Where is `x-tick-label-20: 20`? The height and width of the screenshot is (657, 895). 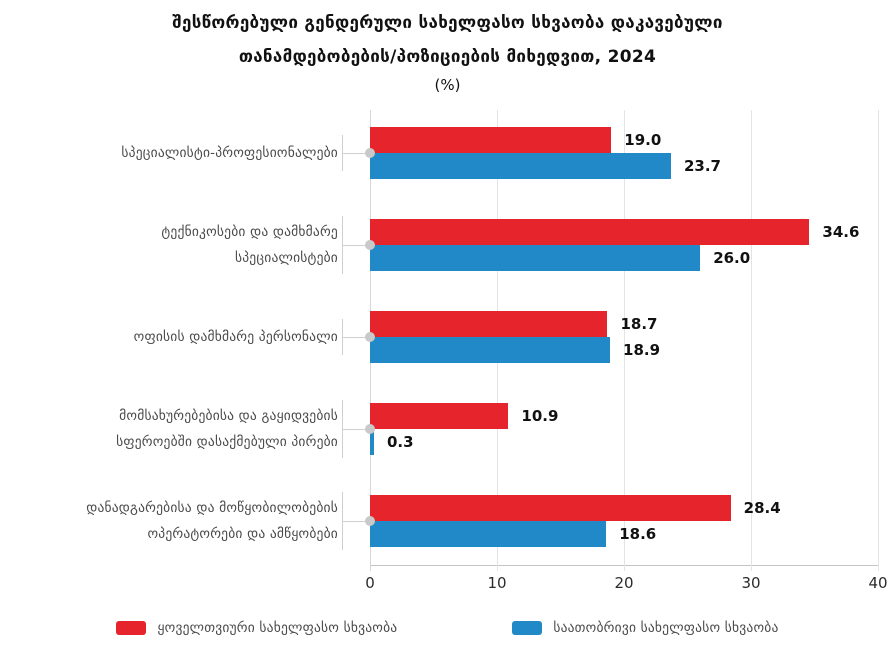 x-tick-label-20: 20 is located at coordinates (624, 583).